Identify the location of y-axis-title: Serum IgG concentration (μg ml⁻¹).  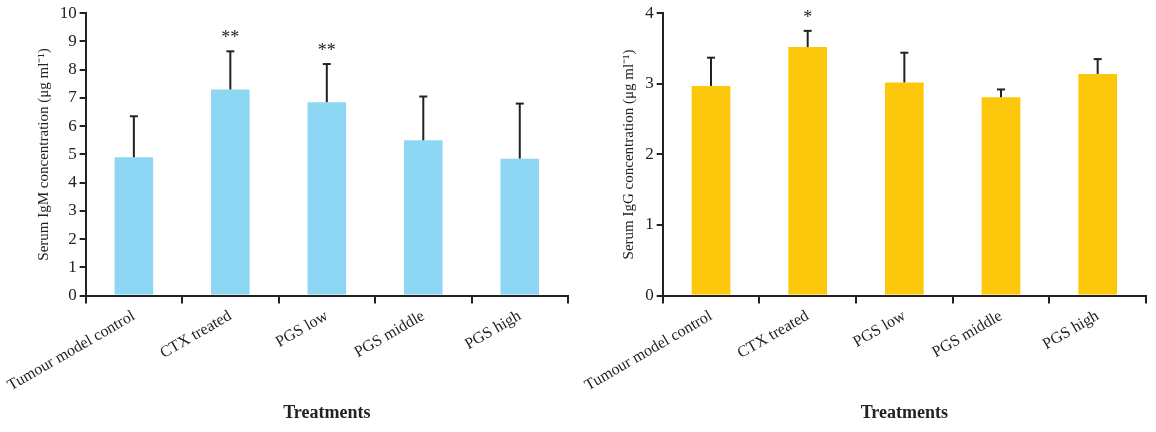
(629, 154).